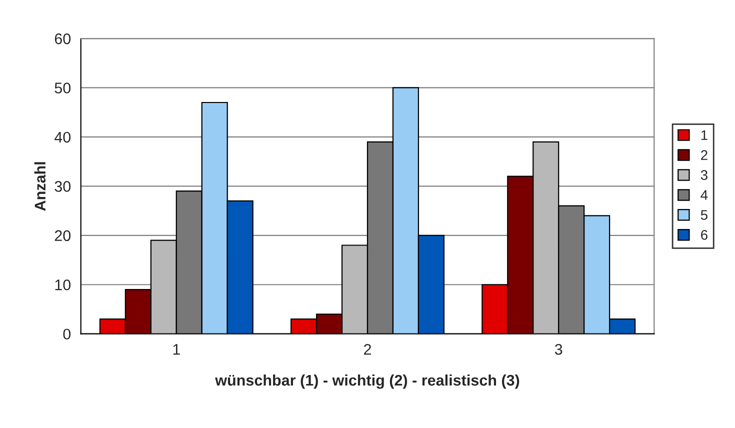 Image resolution: width=735 pixels, height=428 pixels. Describe the element at coordinates (704, 235) in the screenshot. I see `legend-label: 6` at that location.